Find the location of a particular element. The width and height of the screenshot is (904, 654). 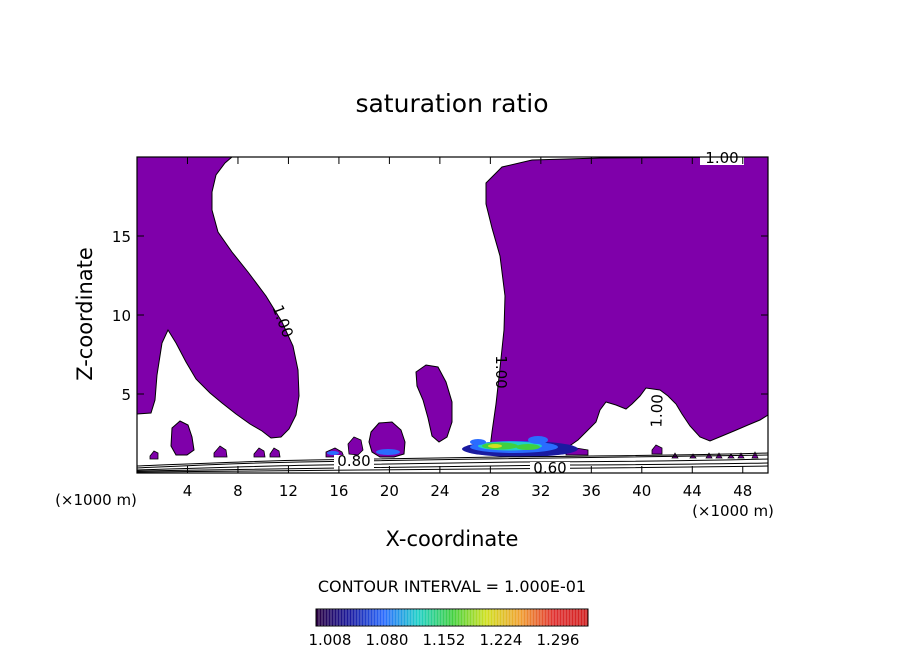

saturation-region-right is located at coordinates (626, 307).